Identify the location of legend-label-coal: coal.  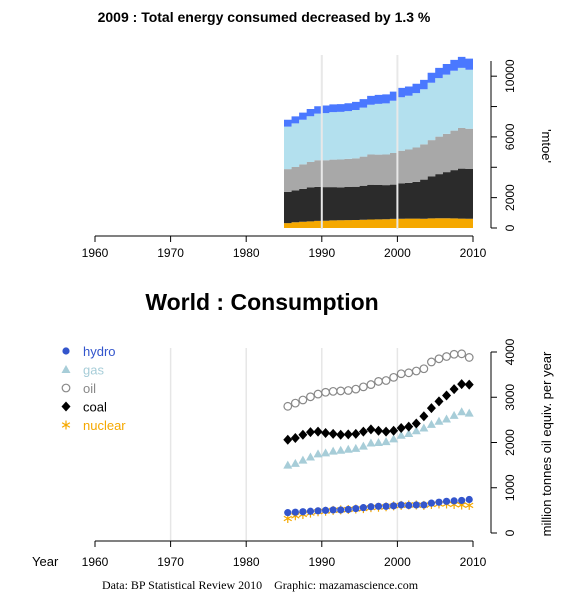
(95, 407).